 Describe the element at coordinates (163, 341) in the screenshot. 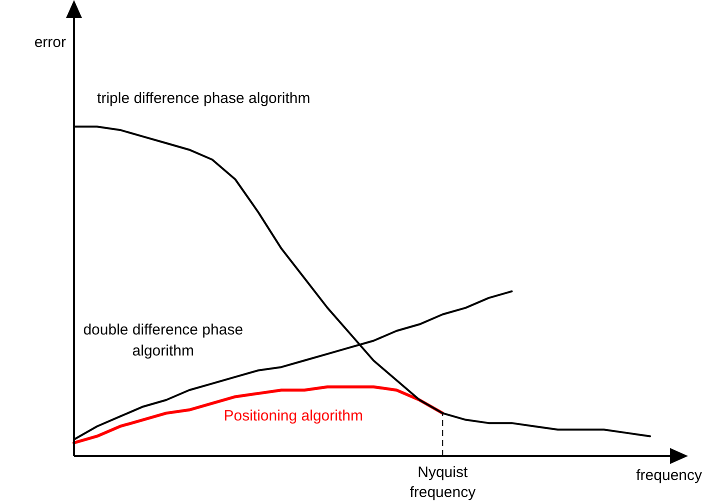

I see `series-label: double difference phase algorithm` at that location.